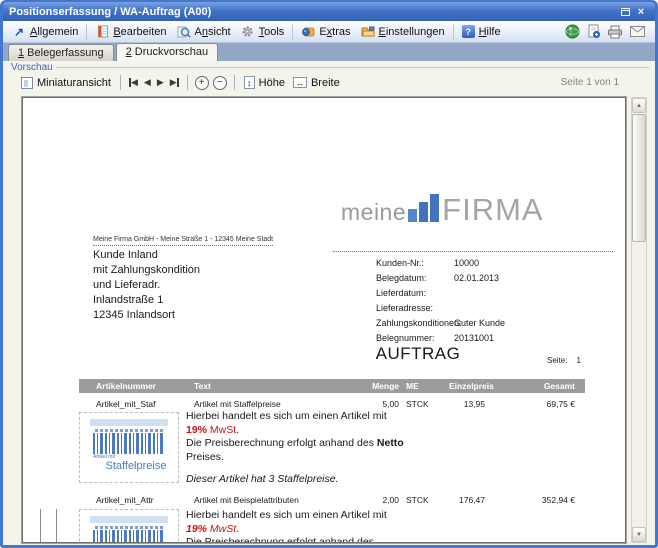  Describe the element at coordinates (130, 32) in the screenshot. I see `menu-bearbeiten: Bearbeiten` at that location.